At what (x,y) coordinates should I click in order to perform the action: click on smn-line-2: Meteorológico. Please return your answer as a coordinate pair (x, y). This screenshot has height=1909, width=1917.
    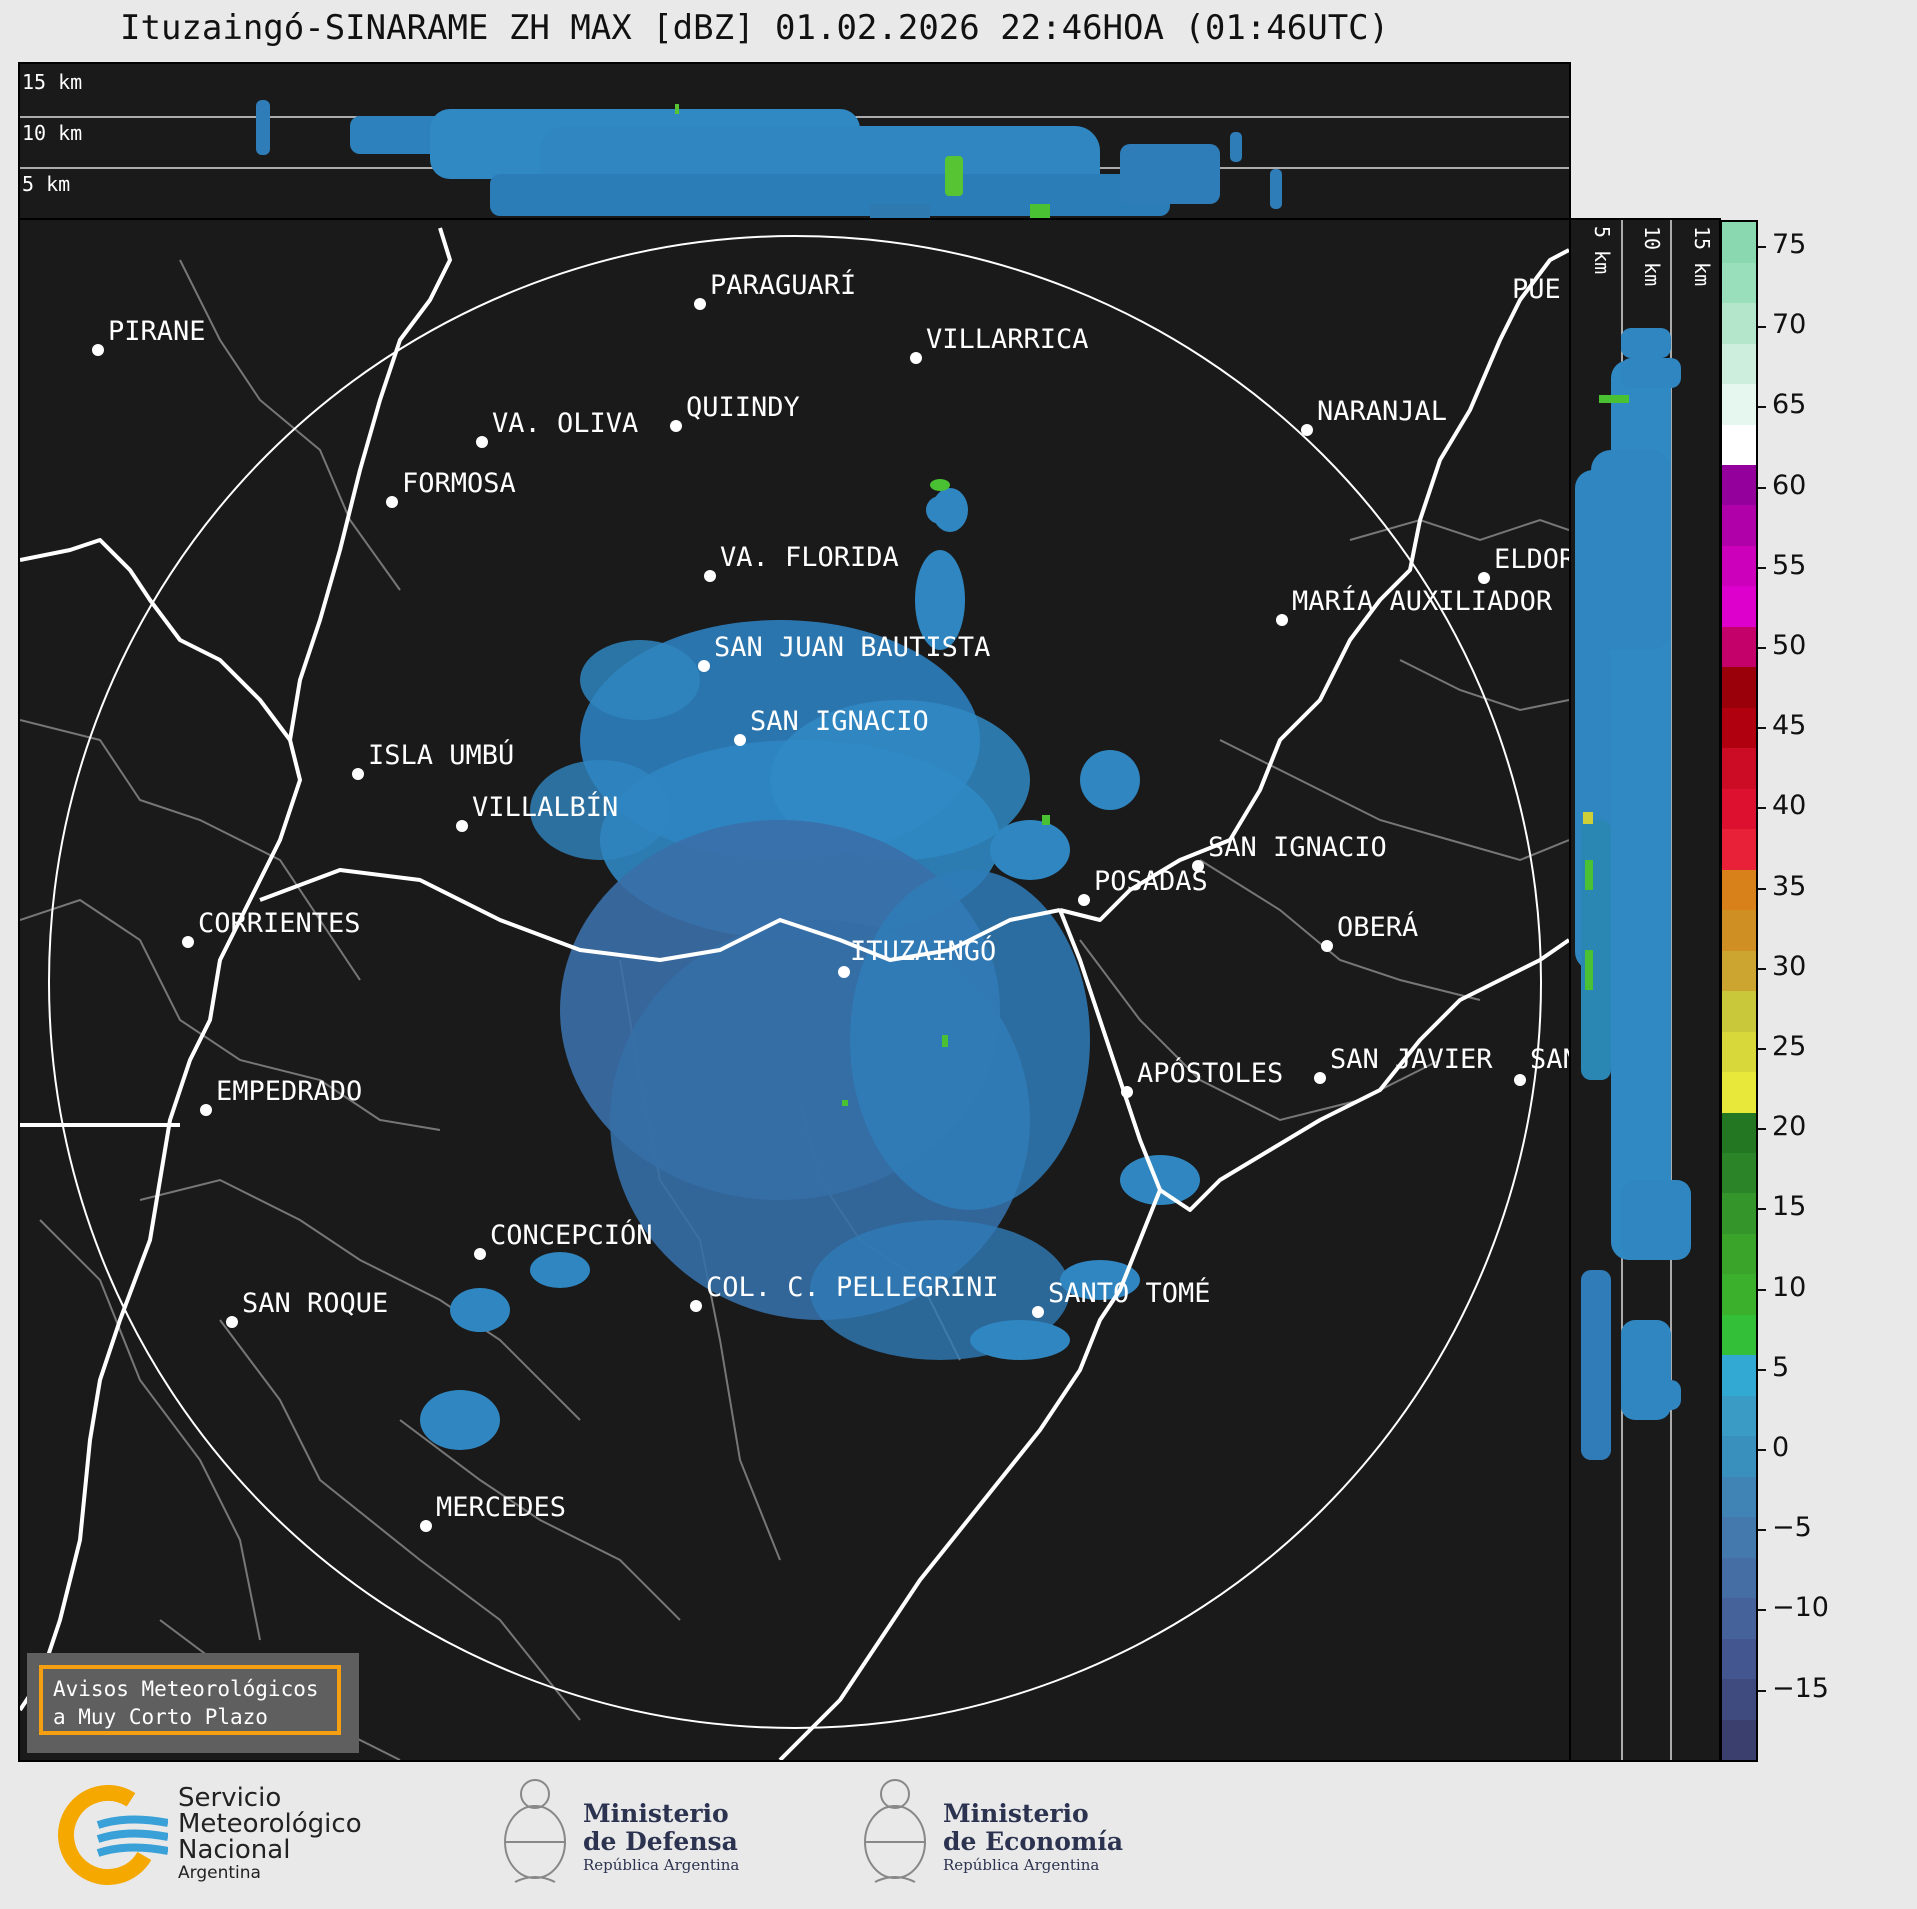
    Looking at the image, I should click on (270, 1824).